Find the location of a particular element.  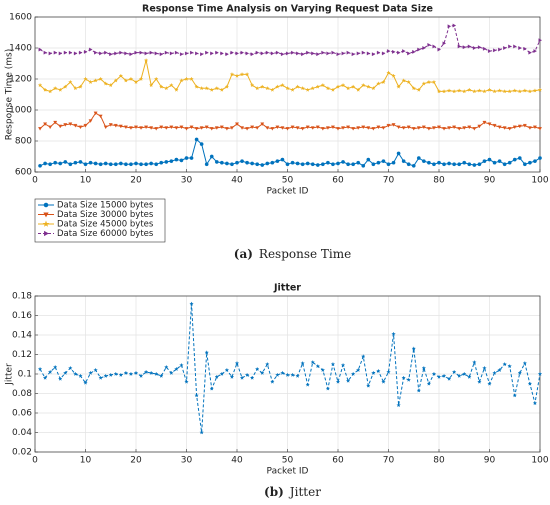

legend-label: Data Size 45000 bytes is located at coordinates (105, 225).